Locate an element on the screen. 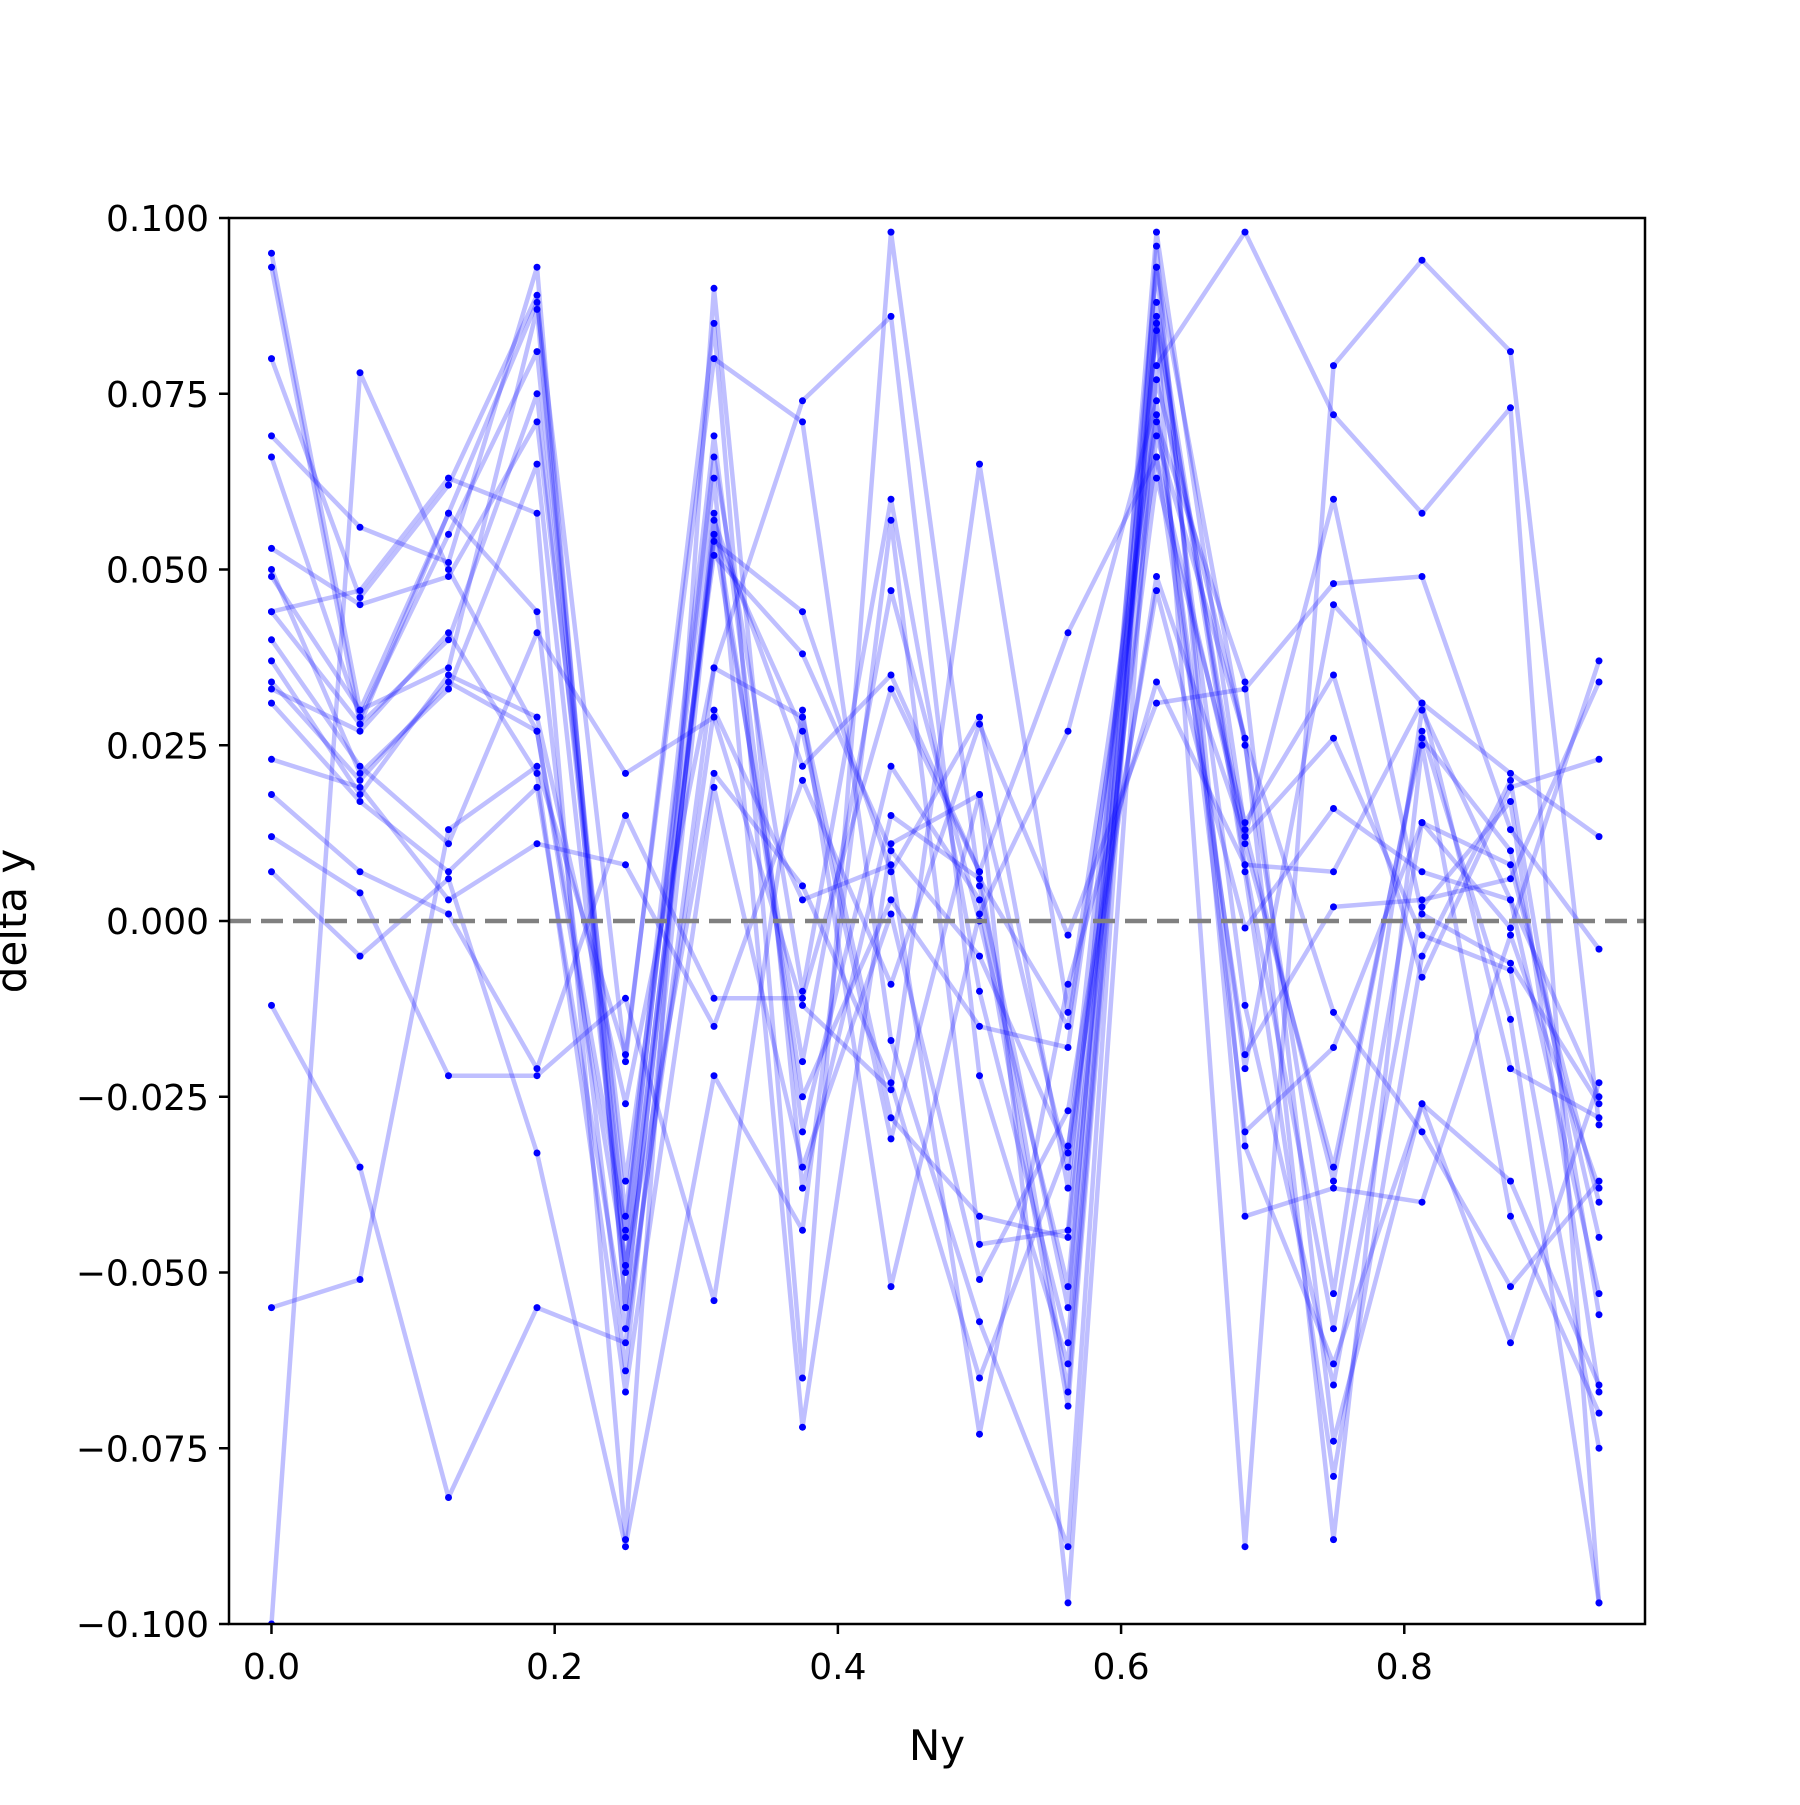 The width and height of the screenshot is (1800, 1805). x-axis-label: Ny is located at coordinates (937, 1745).